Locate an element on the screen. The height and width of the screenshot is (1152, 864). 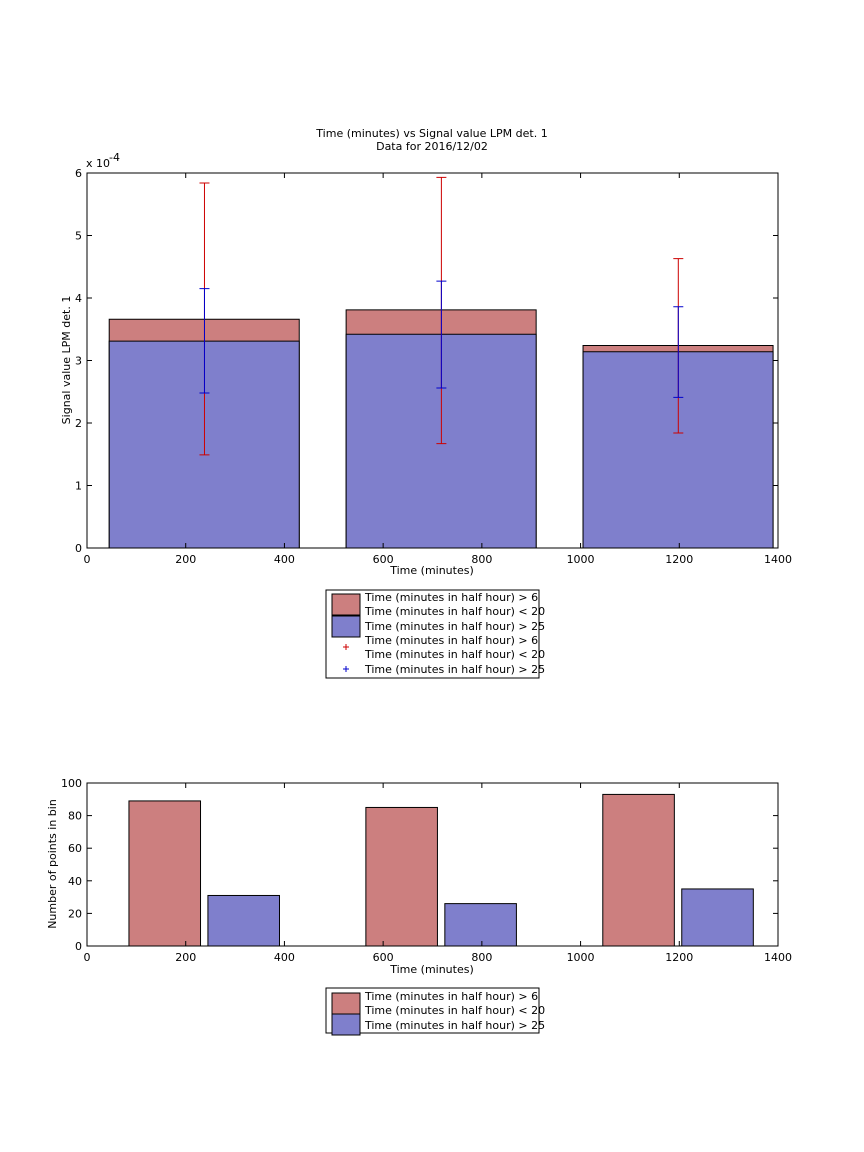
y-tick-label: 20 is located at coordinates (75, 913).